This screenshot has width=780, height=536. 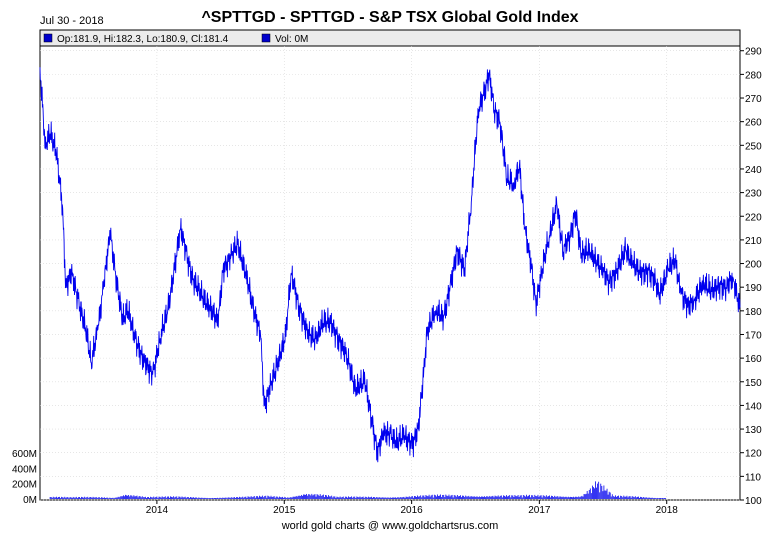 I want to click on y-tick-label: 190, so click(x=753, y=288).